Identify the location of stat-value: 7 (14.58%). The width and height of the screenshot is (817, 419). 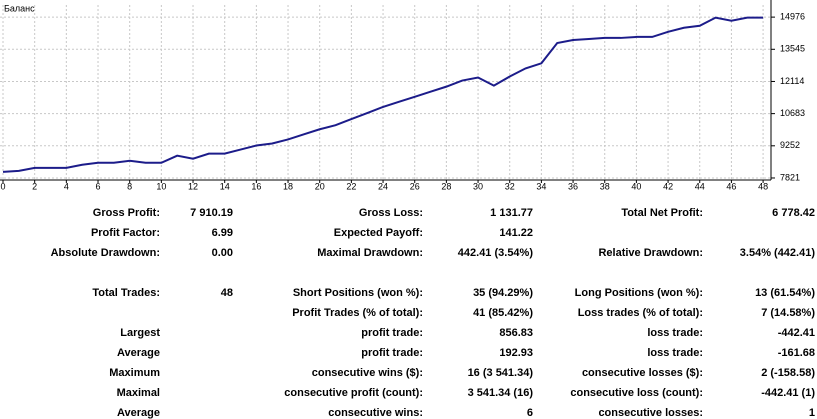
(788, 313).